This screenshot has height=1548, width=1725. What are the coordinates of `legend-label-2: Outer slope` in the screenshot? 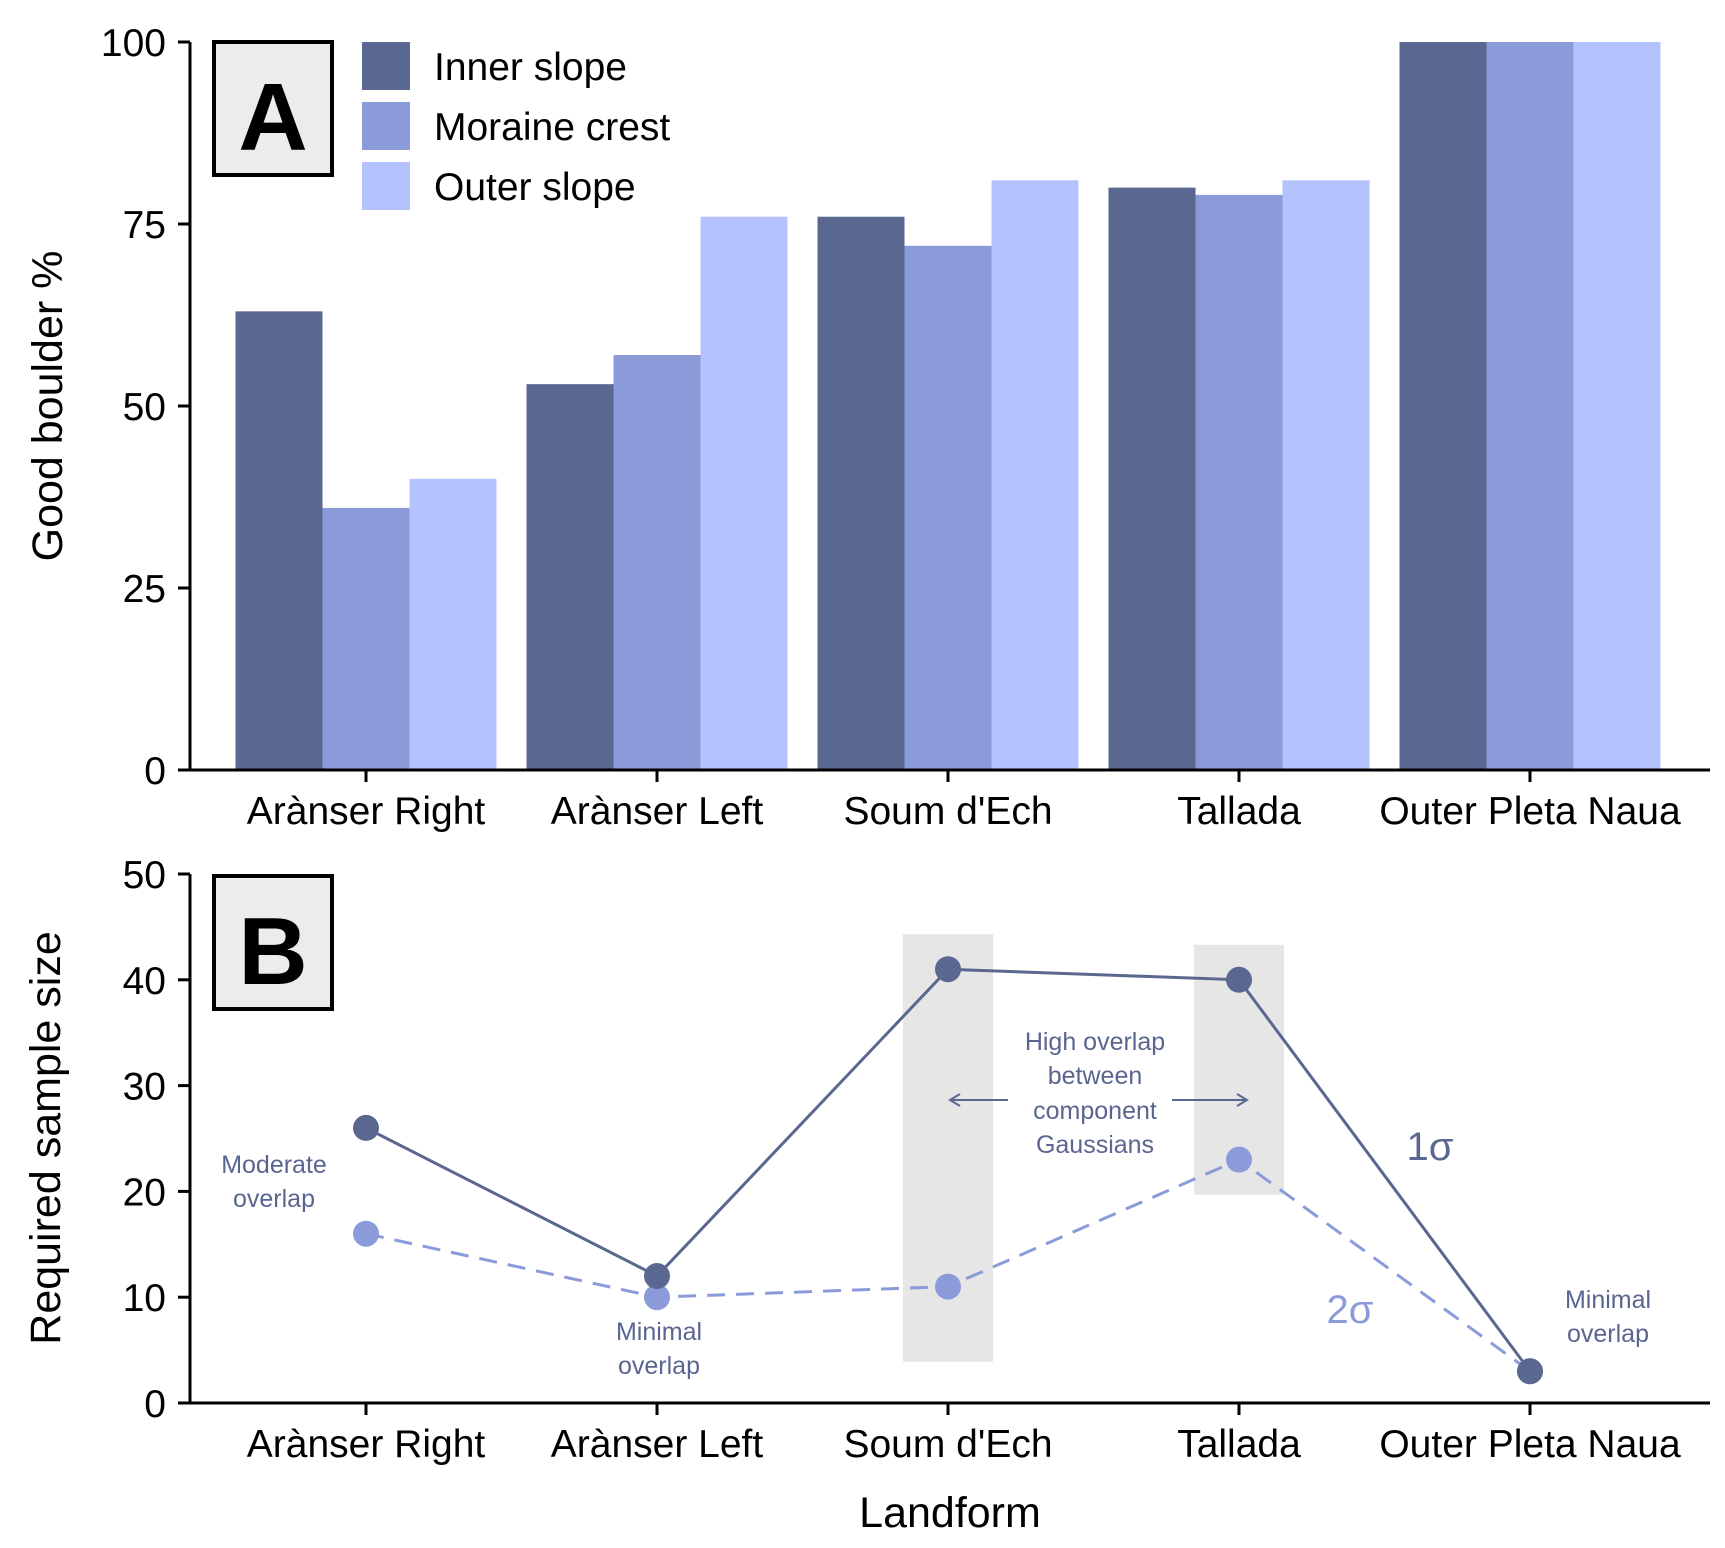 It's located at (535, 187).